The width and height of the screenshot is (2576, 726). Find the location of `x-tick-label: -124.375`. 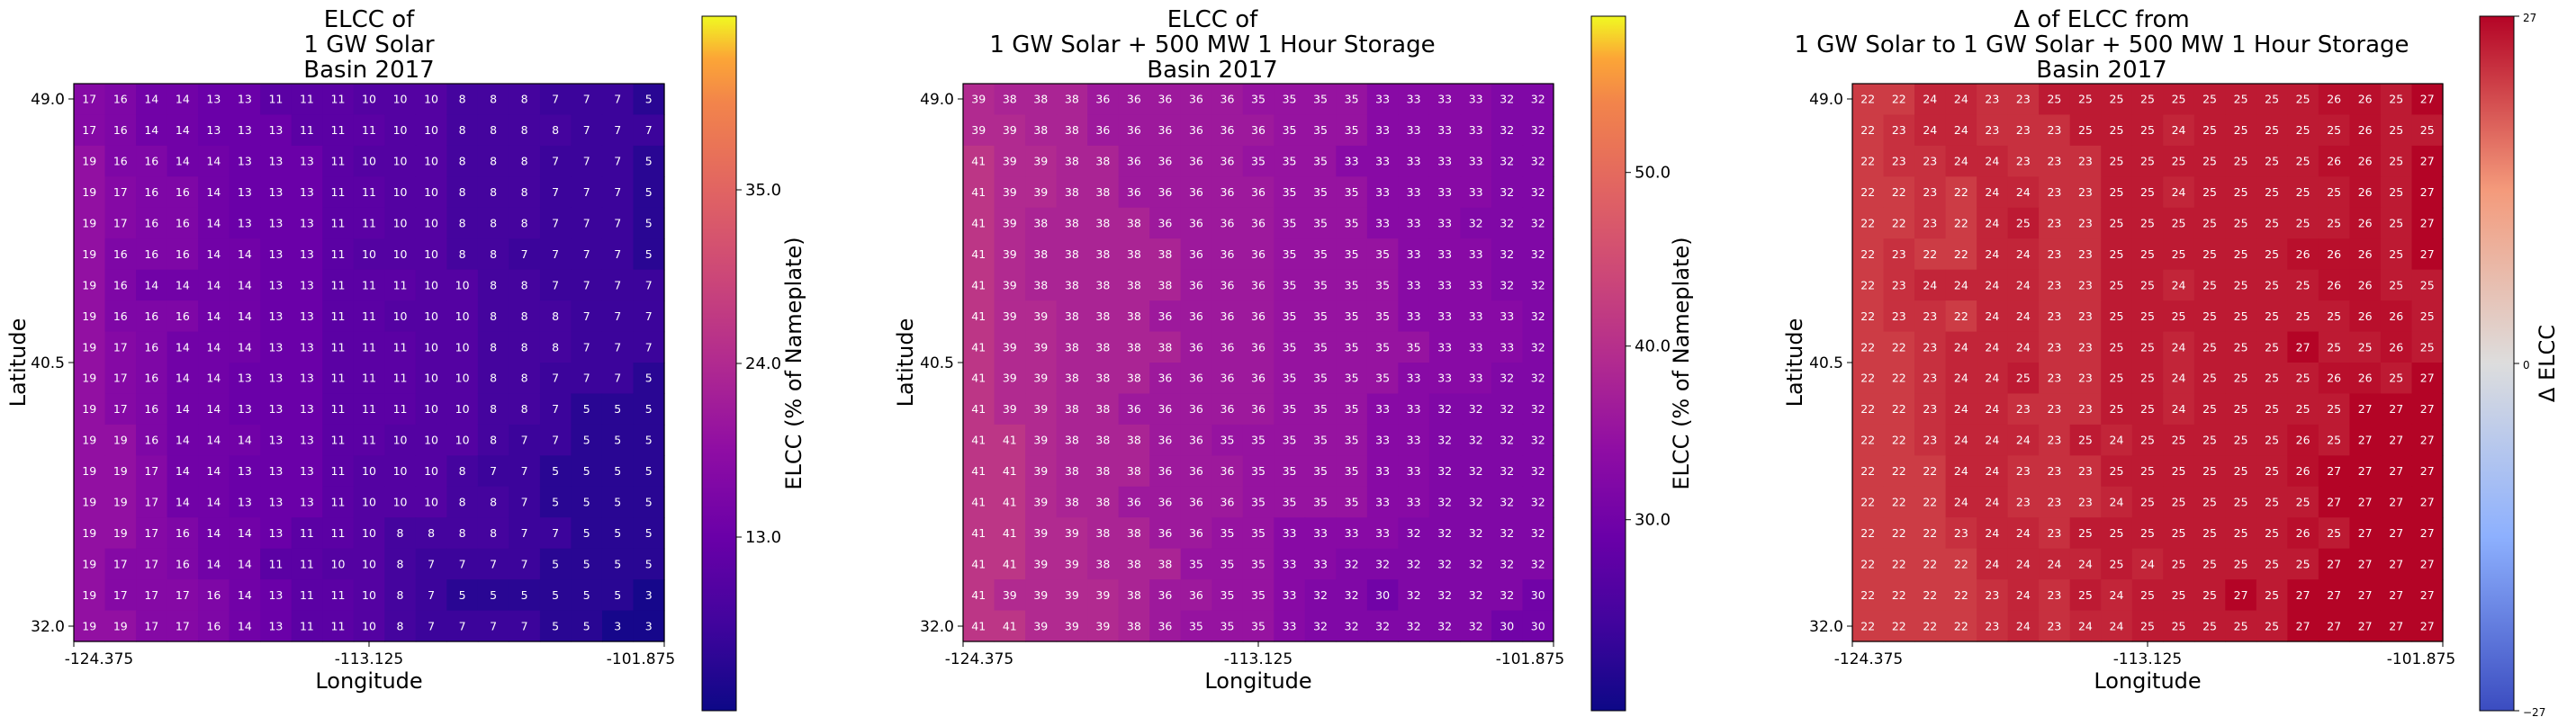

x-tick-label: -124.375 is located at coordinates (99, 659).